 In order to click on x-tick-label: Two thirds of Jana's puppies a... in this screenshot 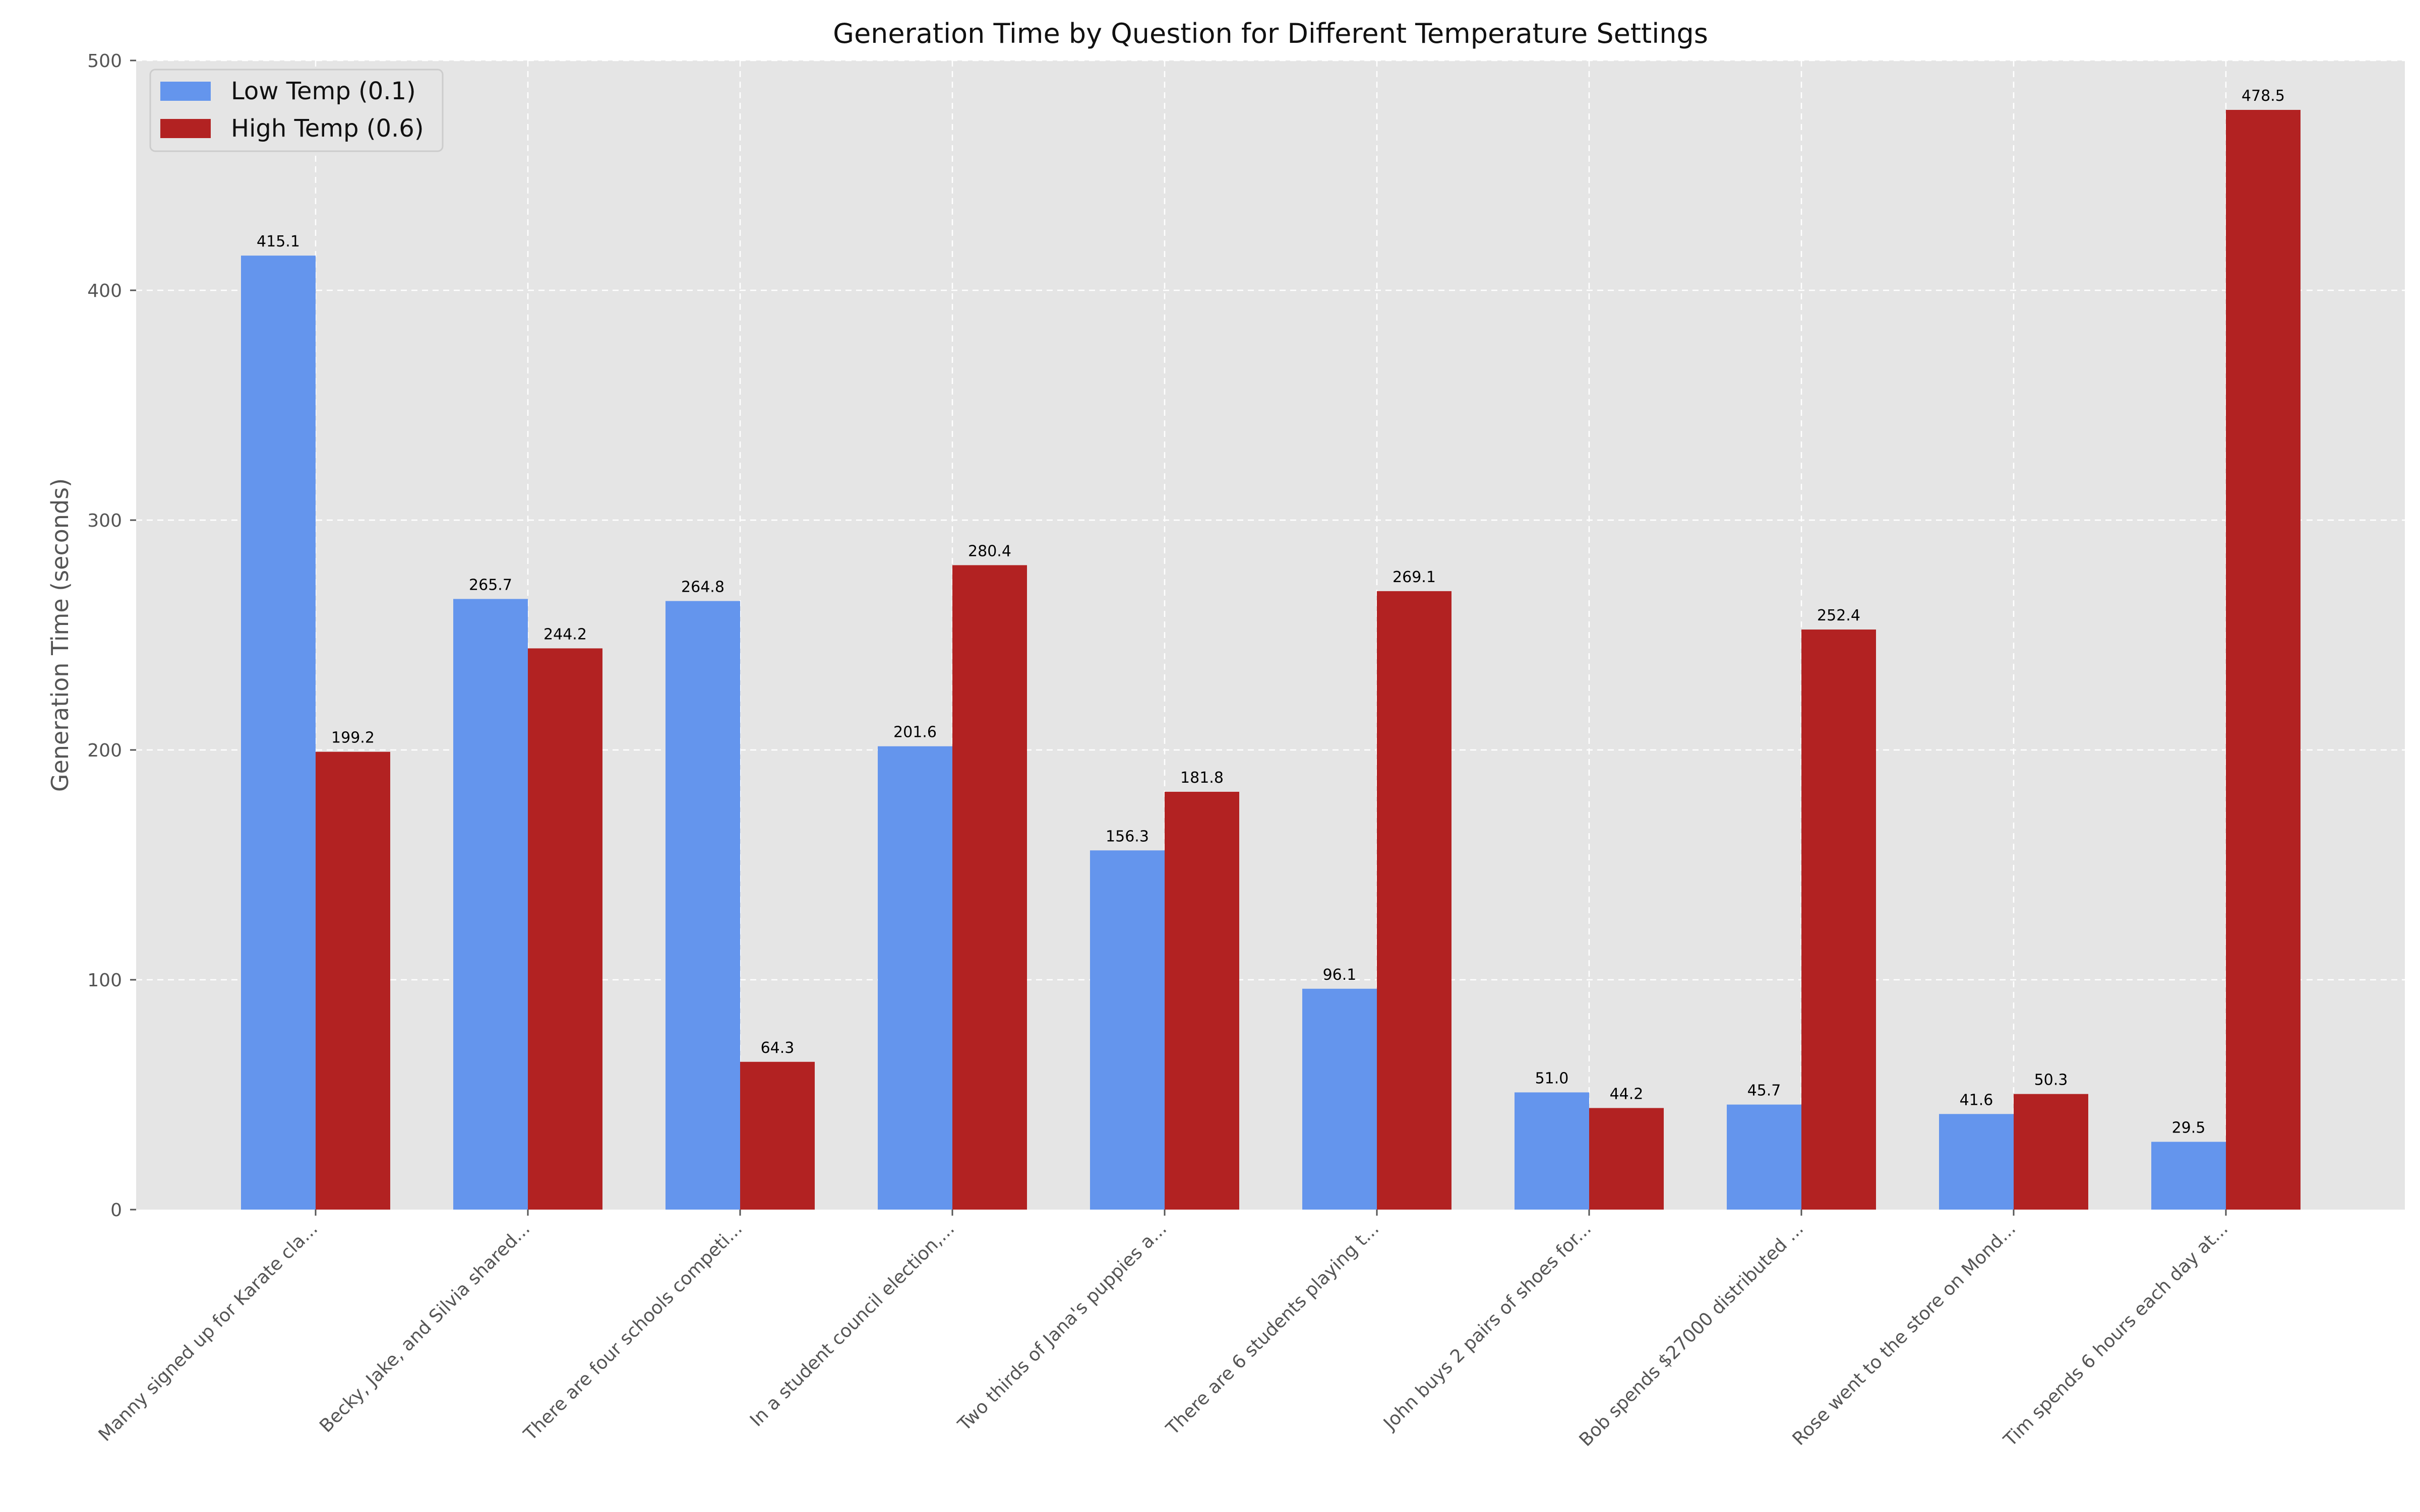, I will do `click(1062, 1326)`.